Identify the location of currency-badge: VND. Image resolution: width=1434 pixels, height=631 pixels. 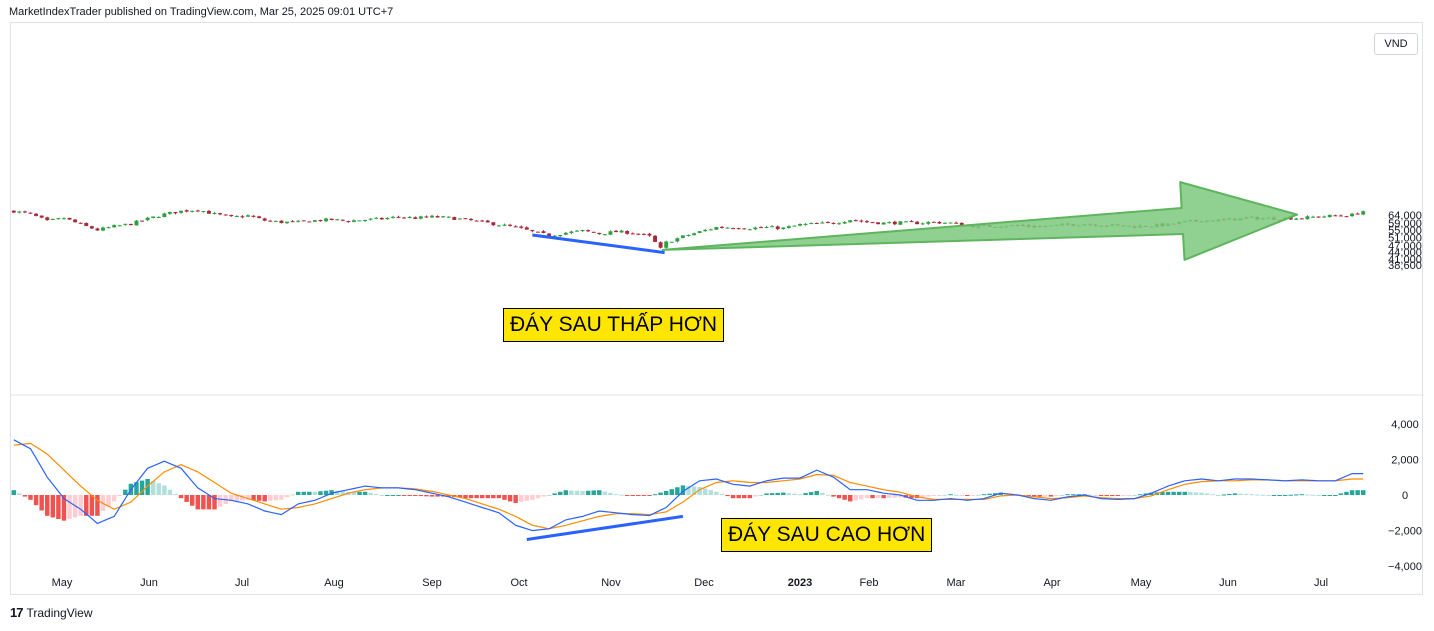
(1396, 44).